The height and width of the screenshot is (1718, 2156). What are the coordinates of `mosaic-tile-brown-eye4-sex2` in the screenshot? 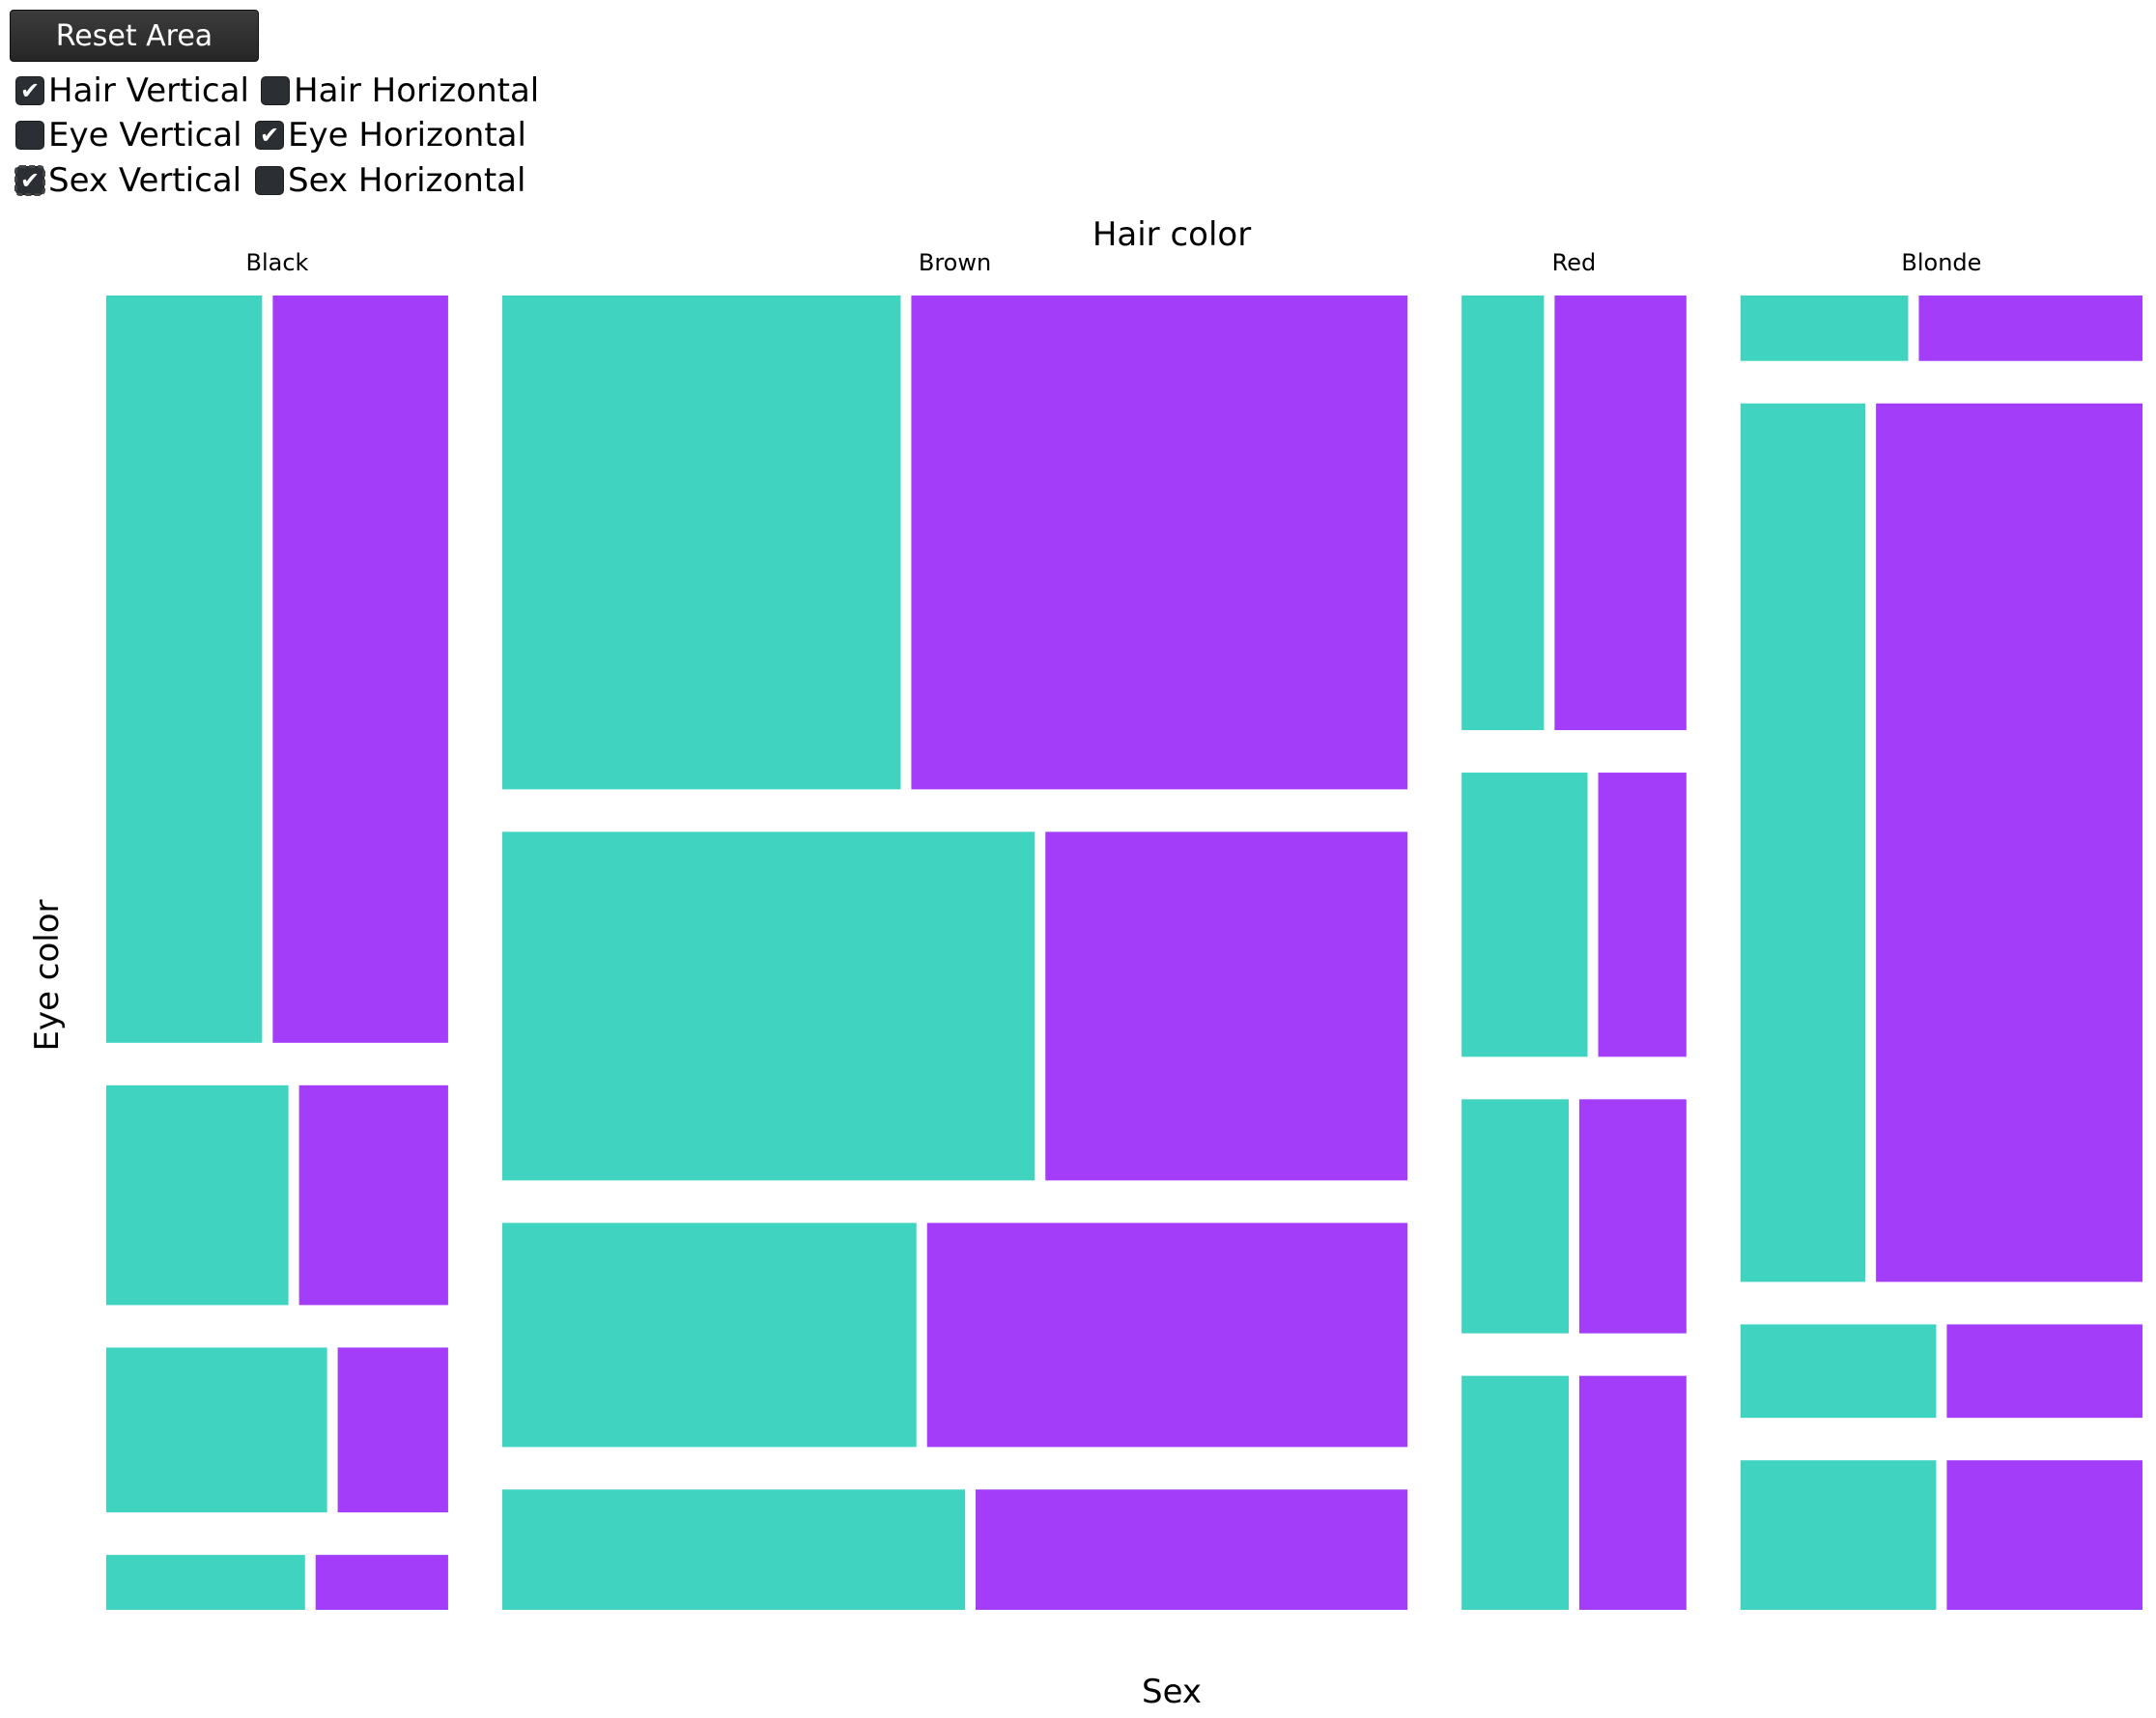 It's located at (1192, 1549).